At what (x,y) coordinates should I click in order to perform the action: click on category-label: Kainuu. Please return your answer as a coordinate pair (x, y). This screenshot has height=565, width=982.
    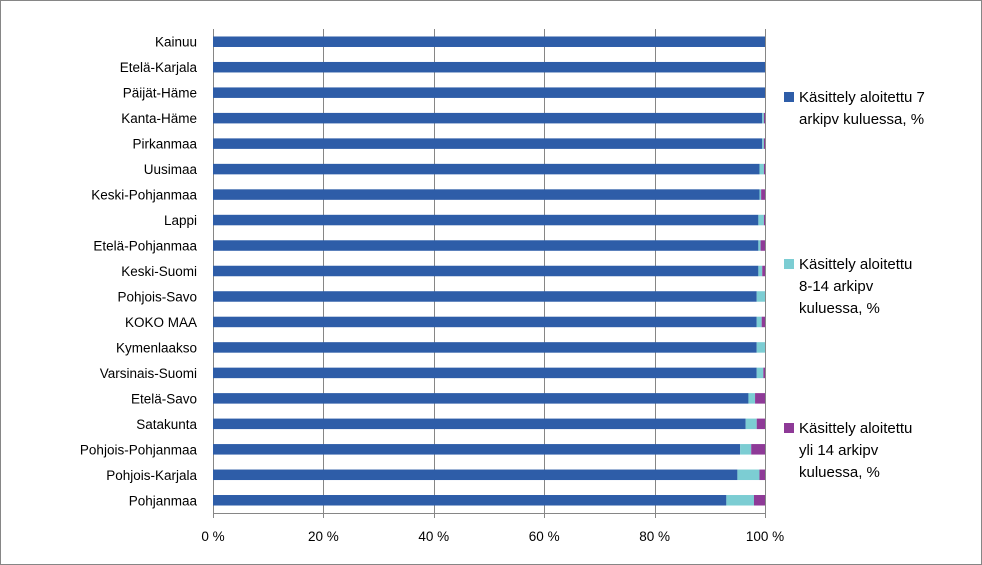
    Looking at the image, I should click on (176, 42).